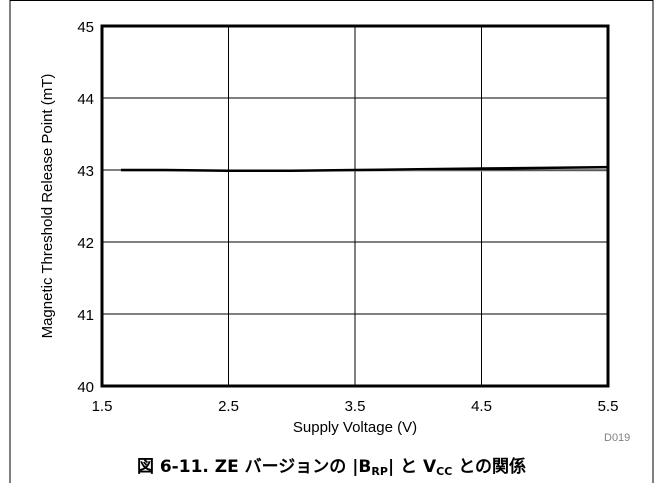  I want to click on caption-middle: | と V, so click(412, 467).